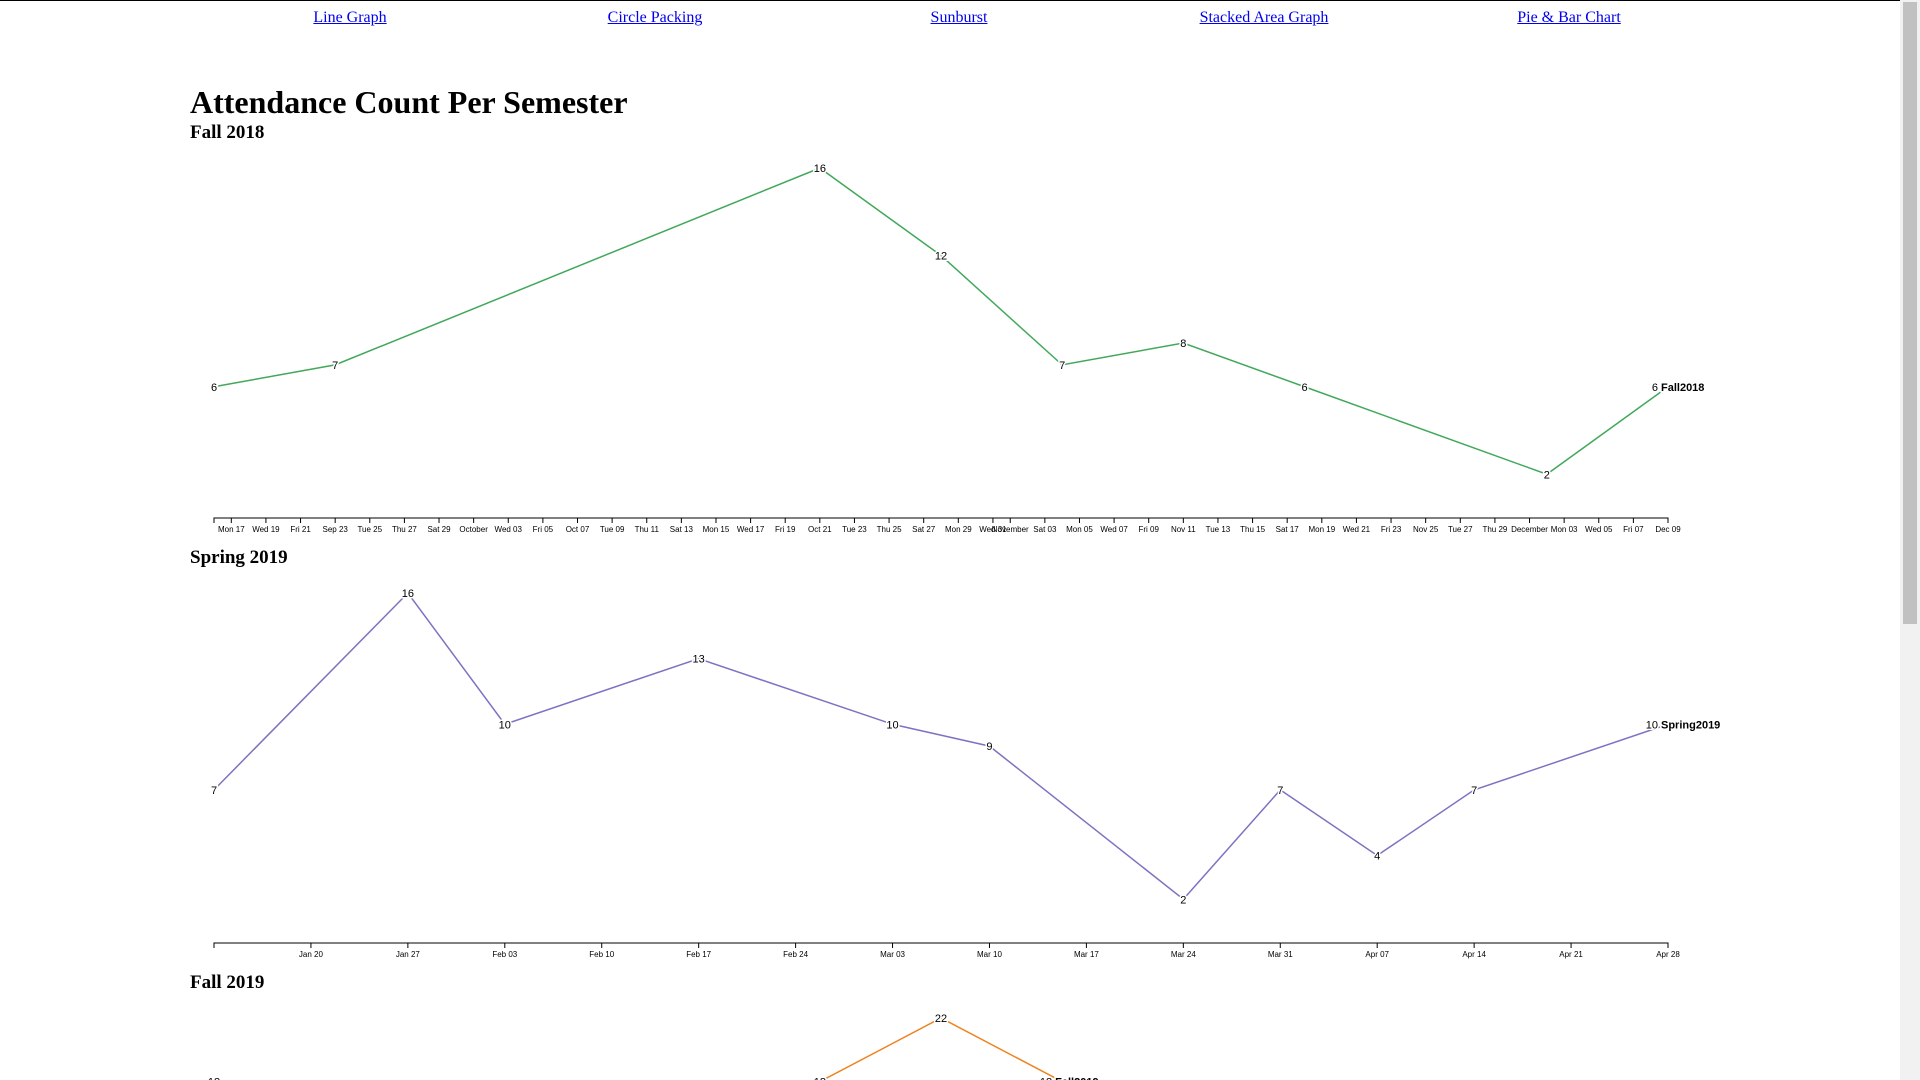  I want to click on x-tick-label: Fri 21, so click(300, 529).